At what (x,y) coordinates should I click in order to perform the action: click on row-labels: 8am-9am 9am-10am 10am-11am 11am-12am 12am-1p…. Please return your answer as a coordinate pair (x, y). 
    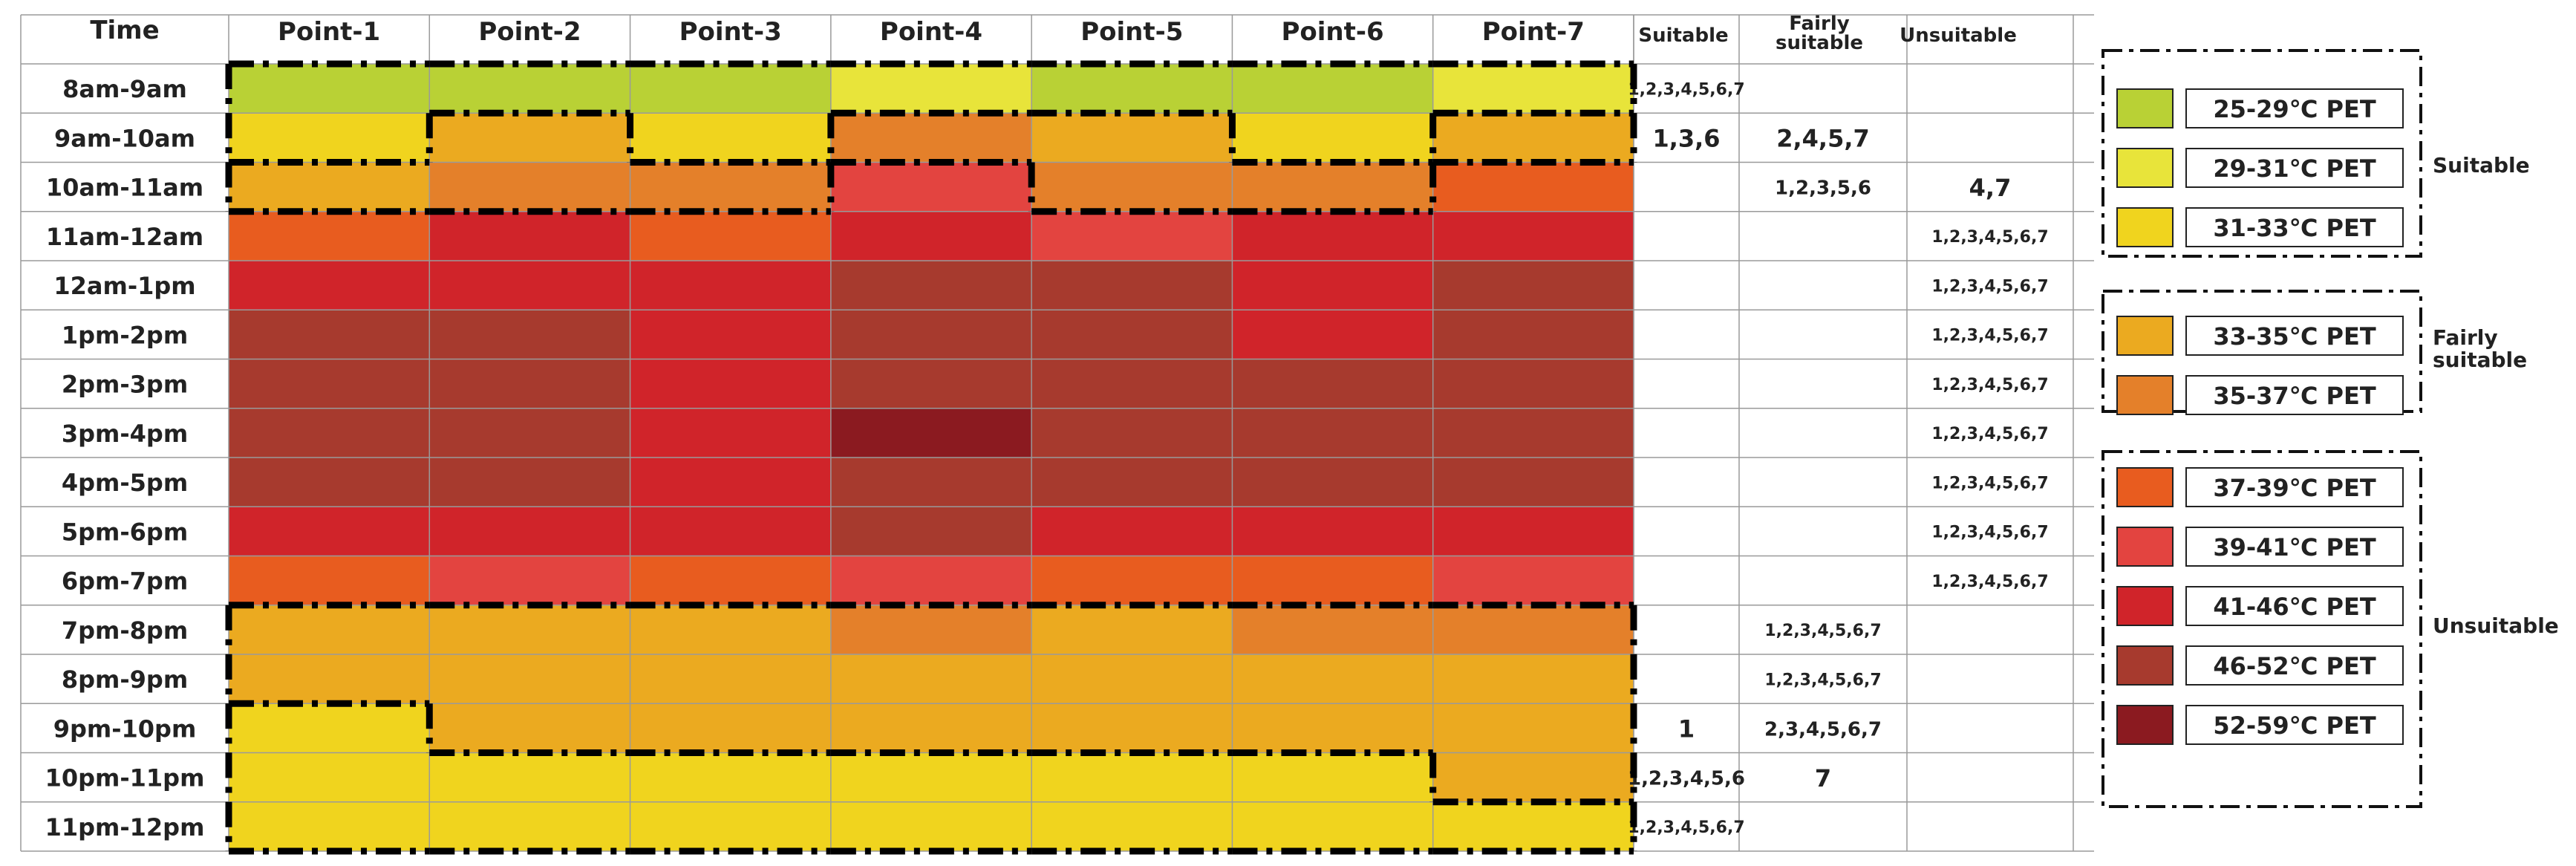
    Looking at the image, I should click on (125, 458).